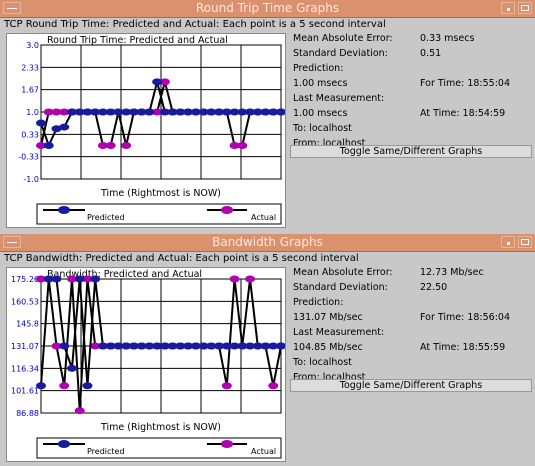 This screenshot has height=466, width=535. I want to click on x-axis-label: Time (Rightmost is NOW), so click(160, 193).